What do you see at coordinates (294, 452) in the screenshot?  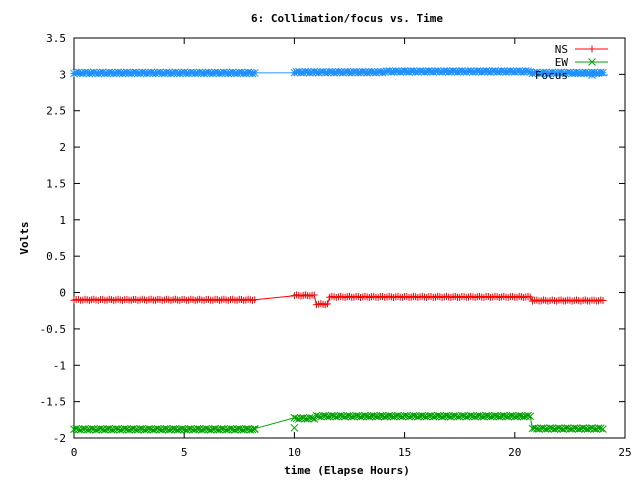 I see `x-tick-label: 10` at bounding box center [294, 452].